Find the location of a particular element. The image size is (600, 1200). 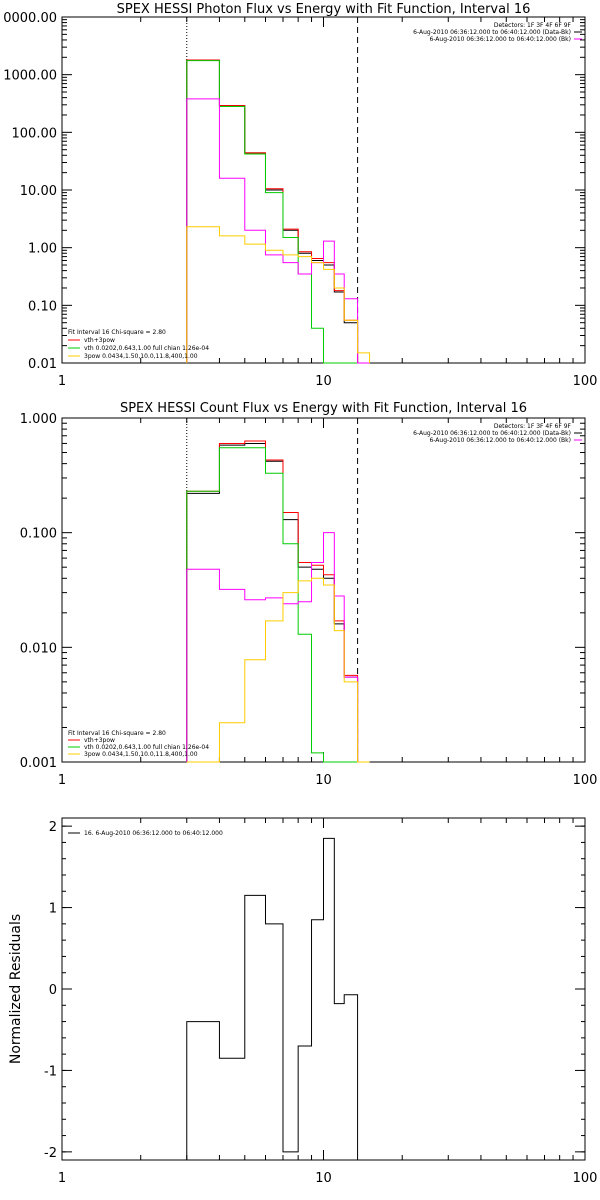

panel1-legend-text: 3pow 0.0434,1.50,10.0,11.8,400,1.00 is located at coordinates (141, 356).